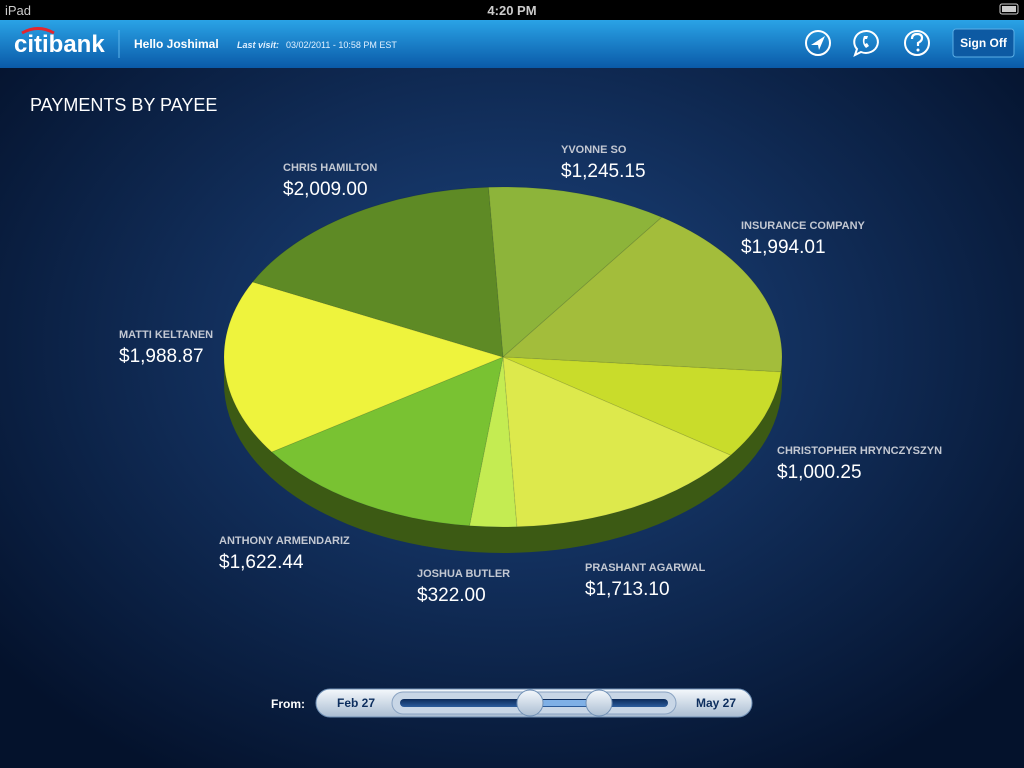 The width and height of the screenshot is (1024, 768). I want to click on battery-level, so click(1009, 9).